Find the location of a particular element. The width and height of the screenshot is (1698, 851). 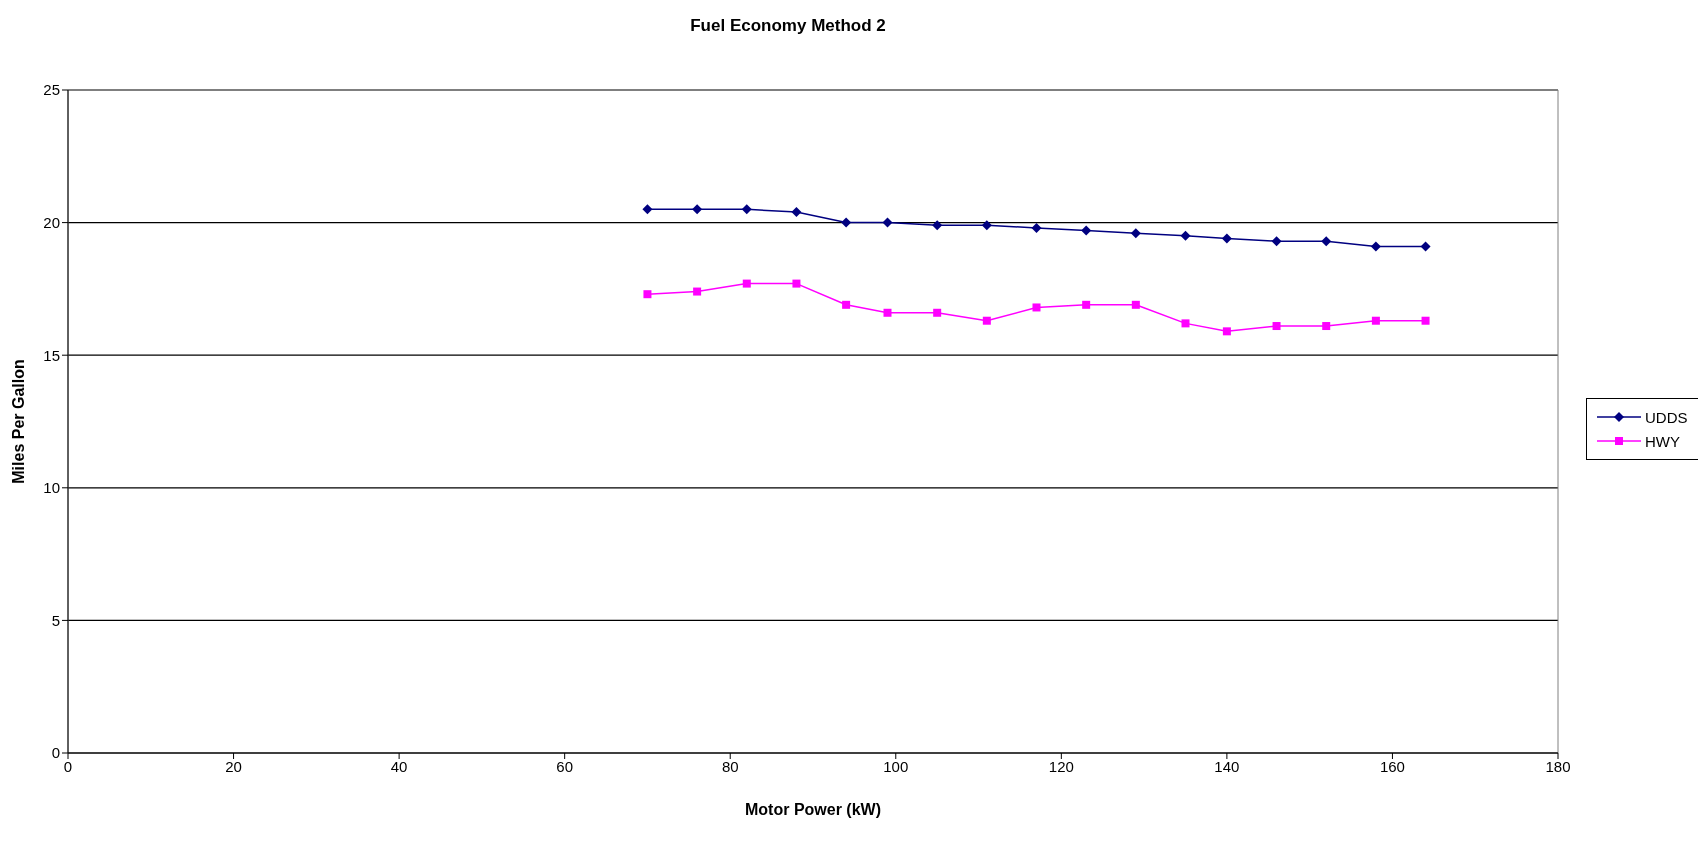

x-tick-label: 0 is located at coordinates (68, 766).